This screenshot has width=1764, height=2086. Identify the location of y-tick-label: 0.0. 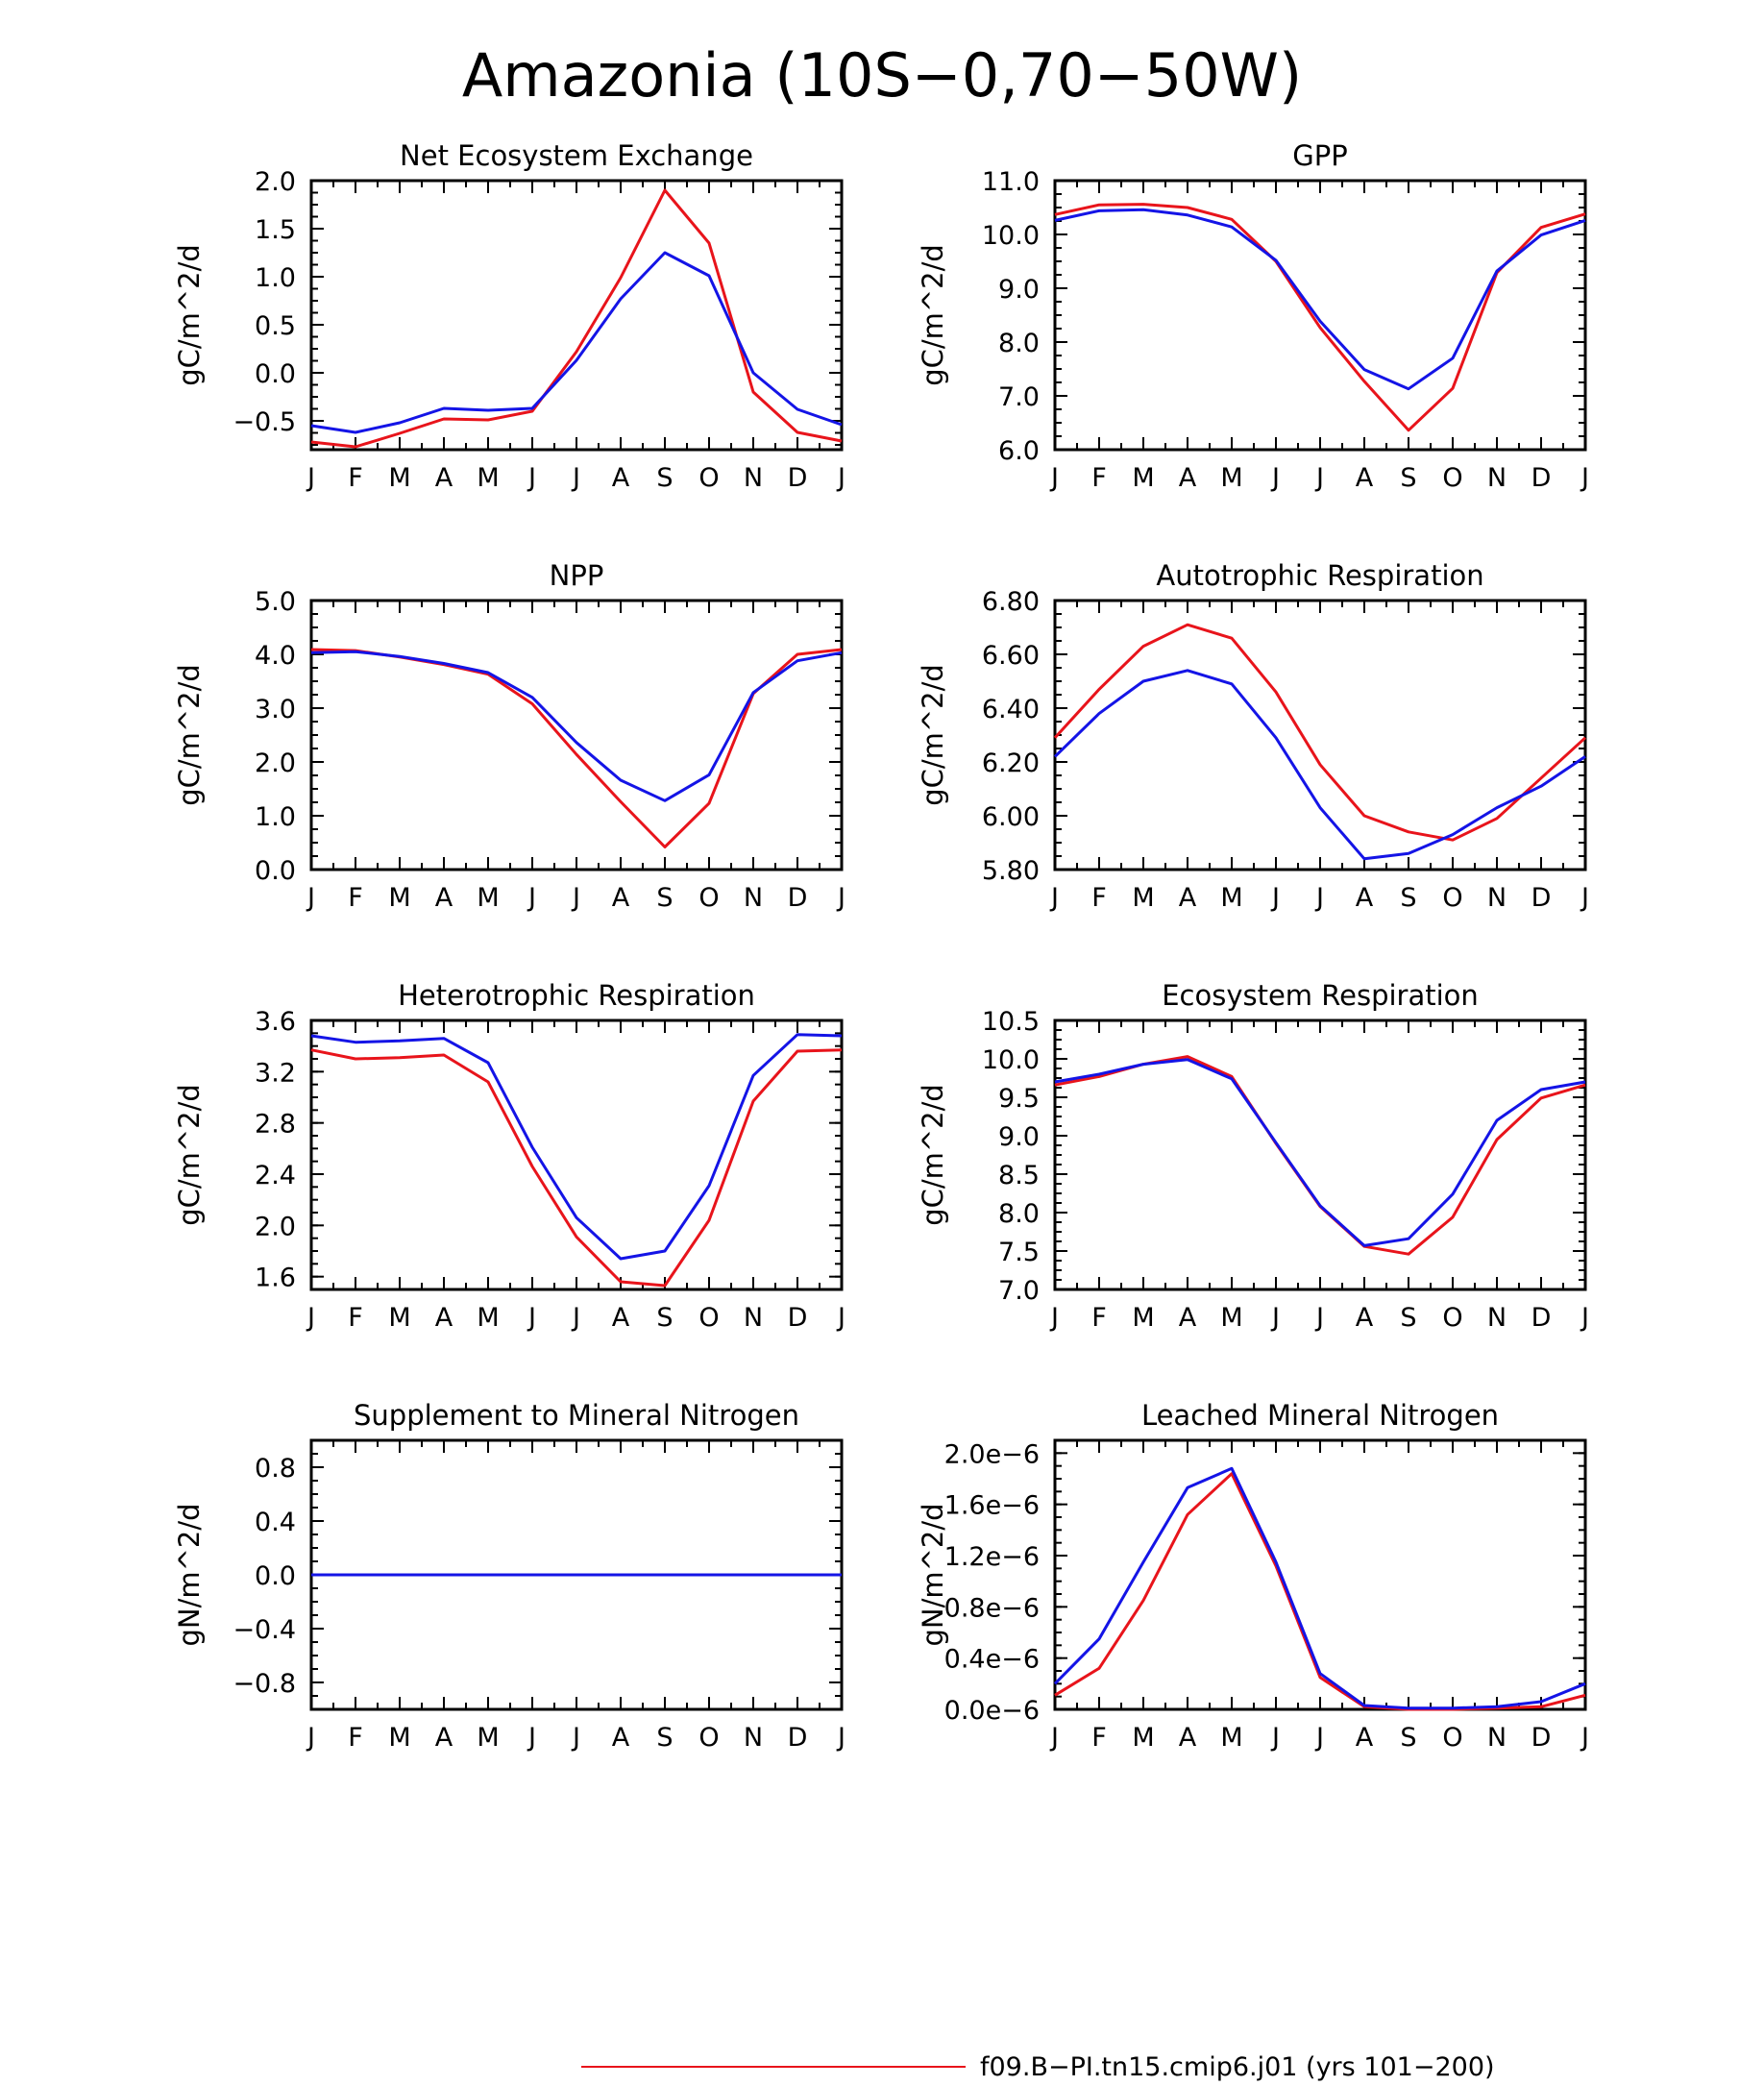
(275, 871).